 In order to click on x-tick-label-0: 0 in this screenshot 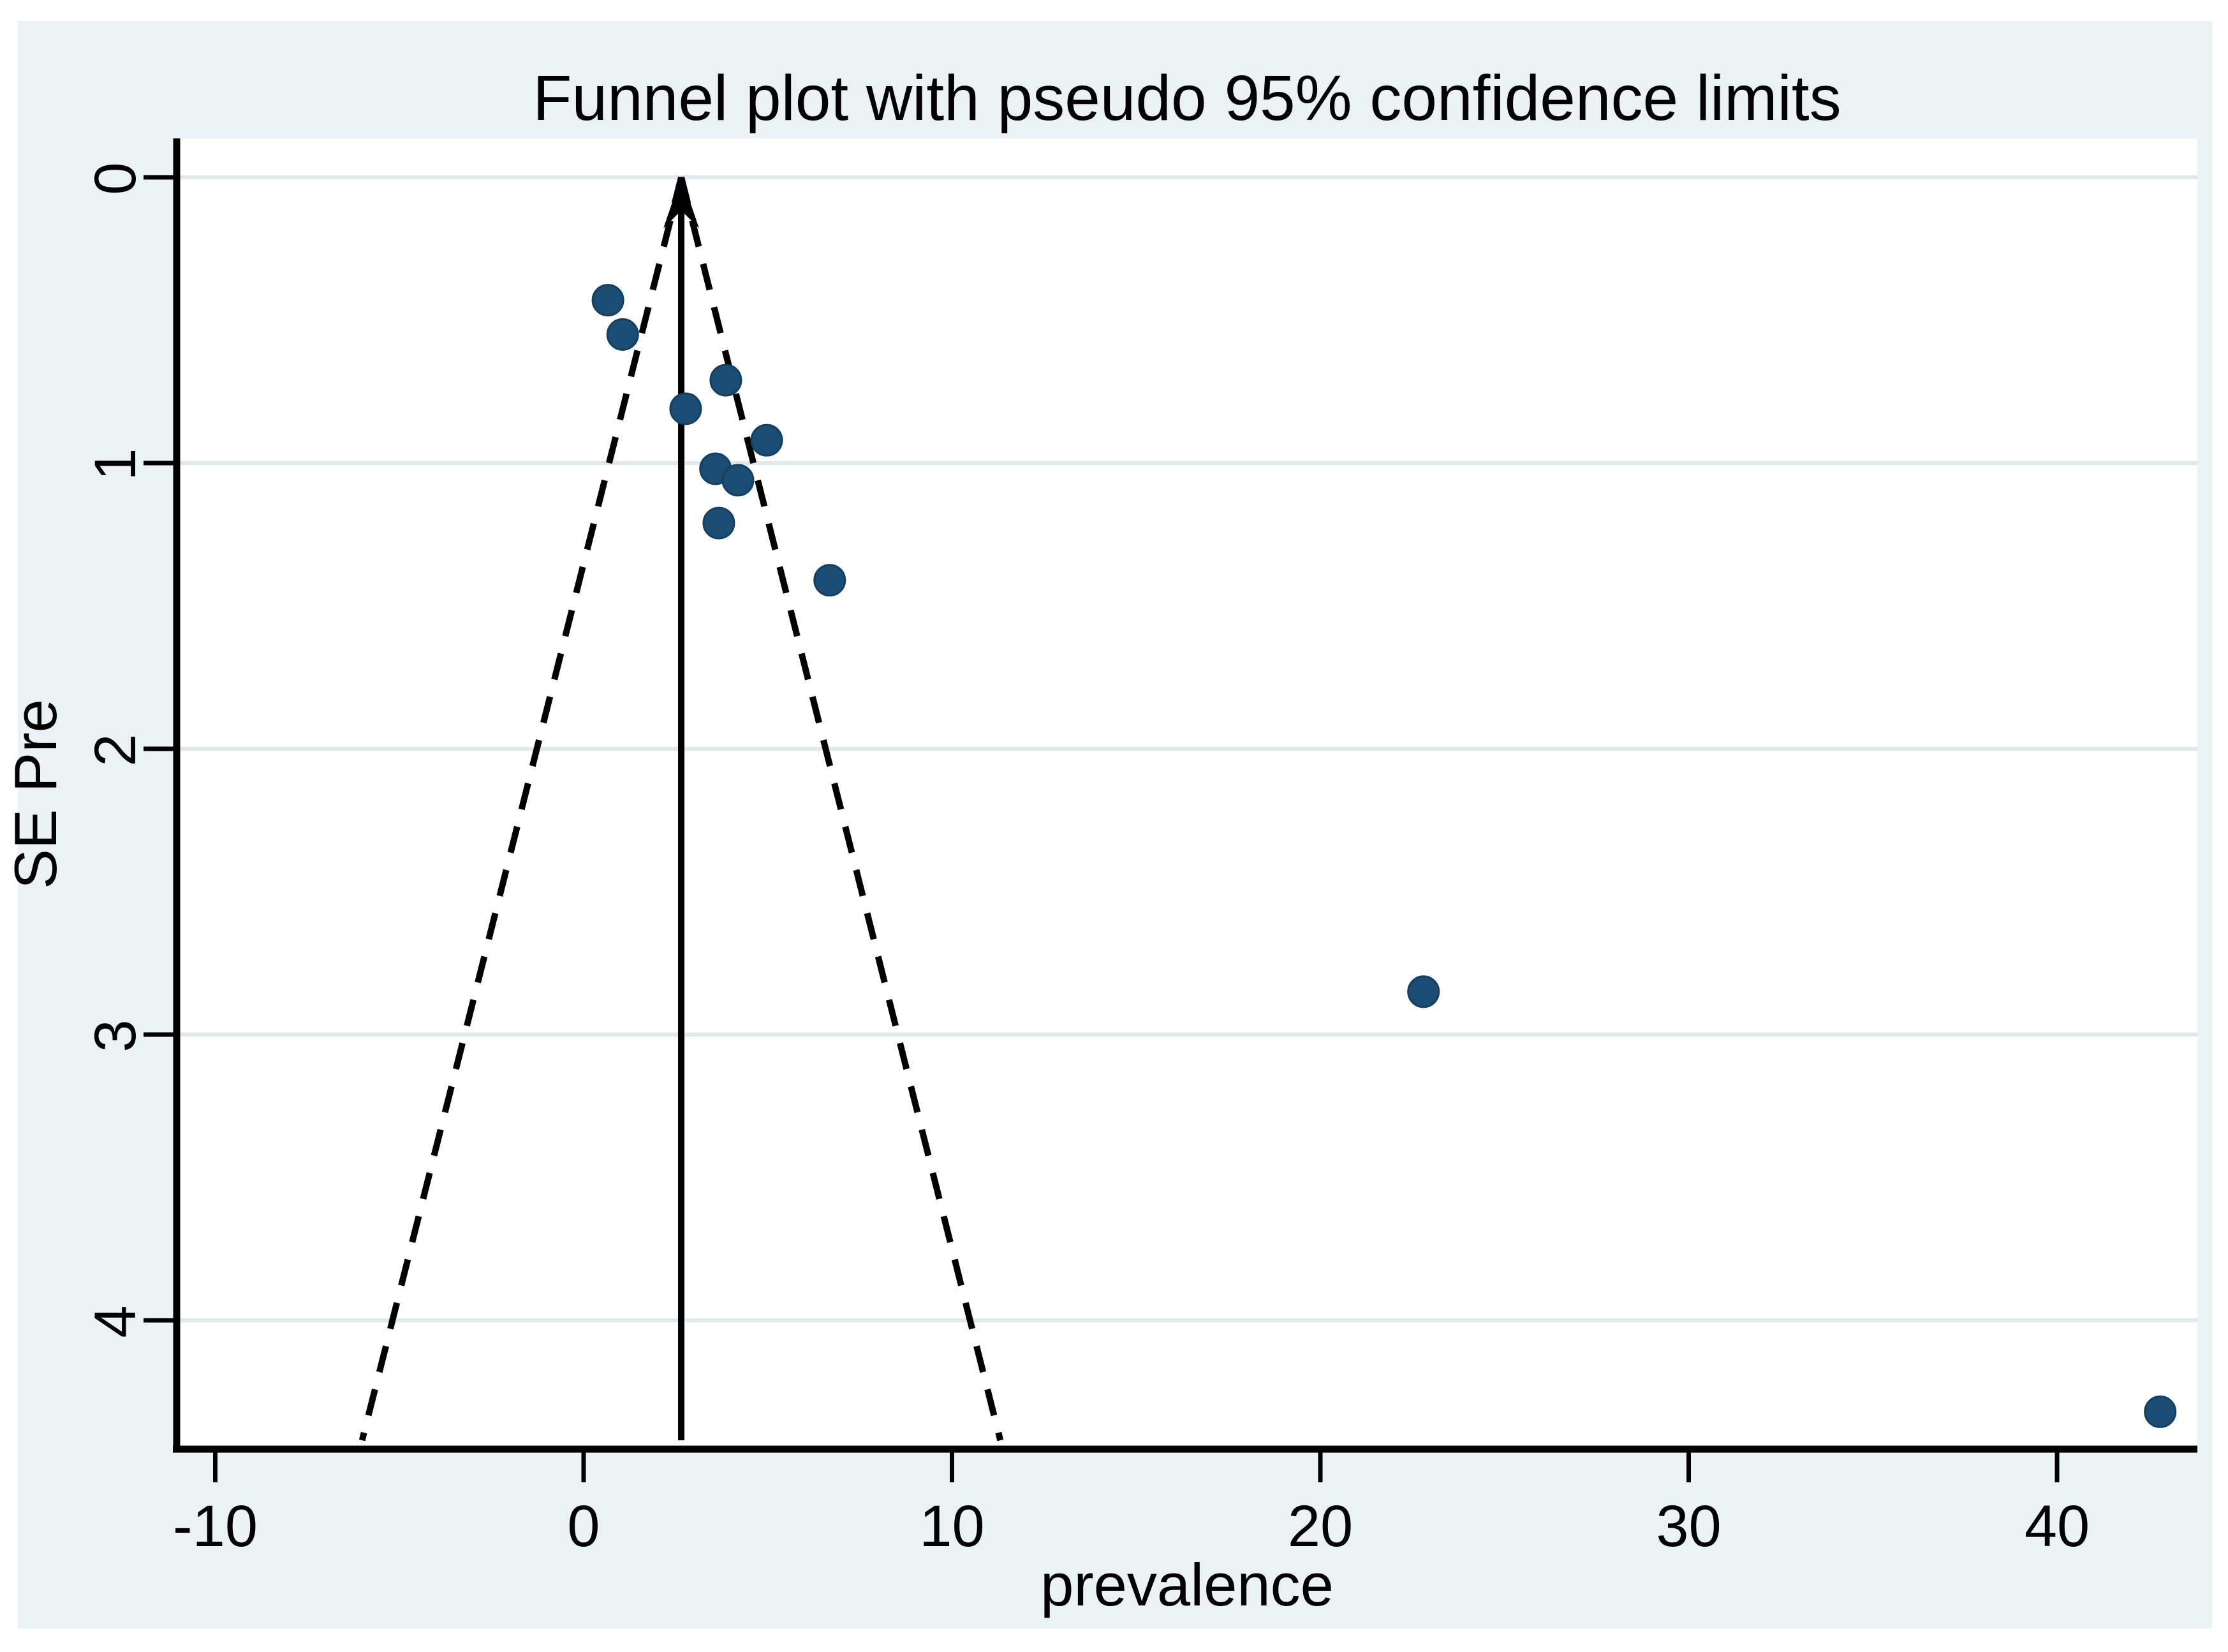, I will do `click(583, 1527)`.